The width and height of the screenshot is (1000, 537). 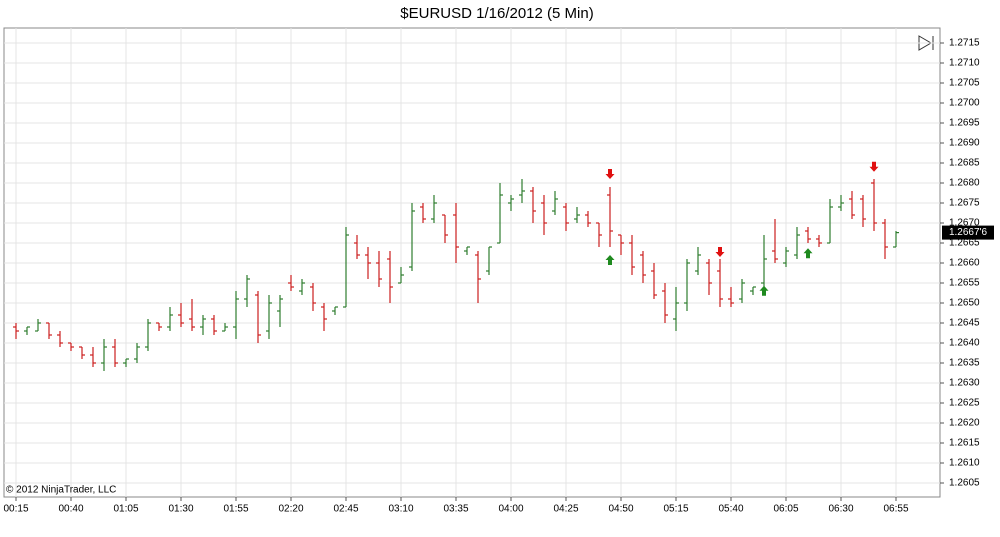 I want to click on y-tick-label: 1.2670, so click(x=964, y=223).